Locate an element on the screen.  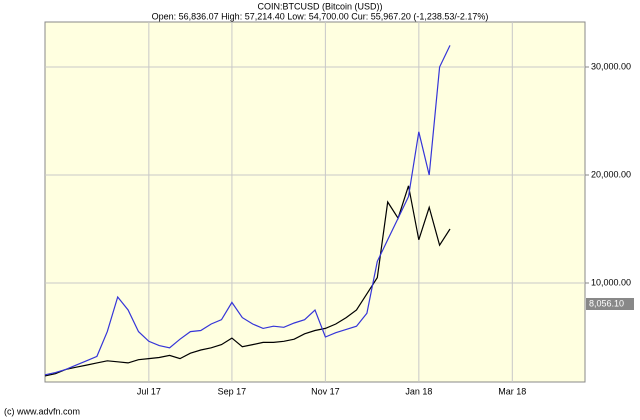
x-tick-label: Mar 18 is located at coordinates (512, 391).